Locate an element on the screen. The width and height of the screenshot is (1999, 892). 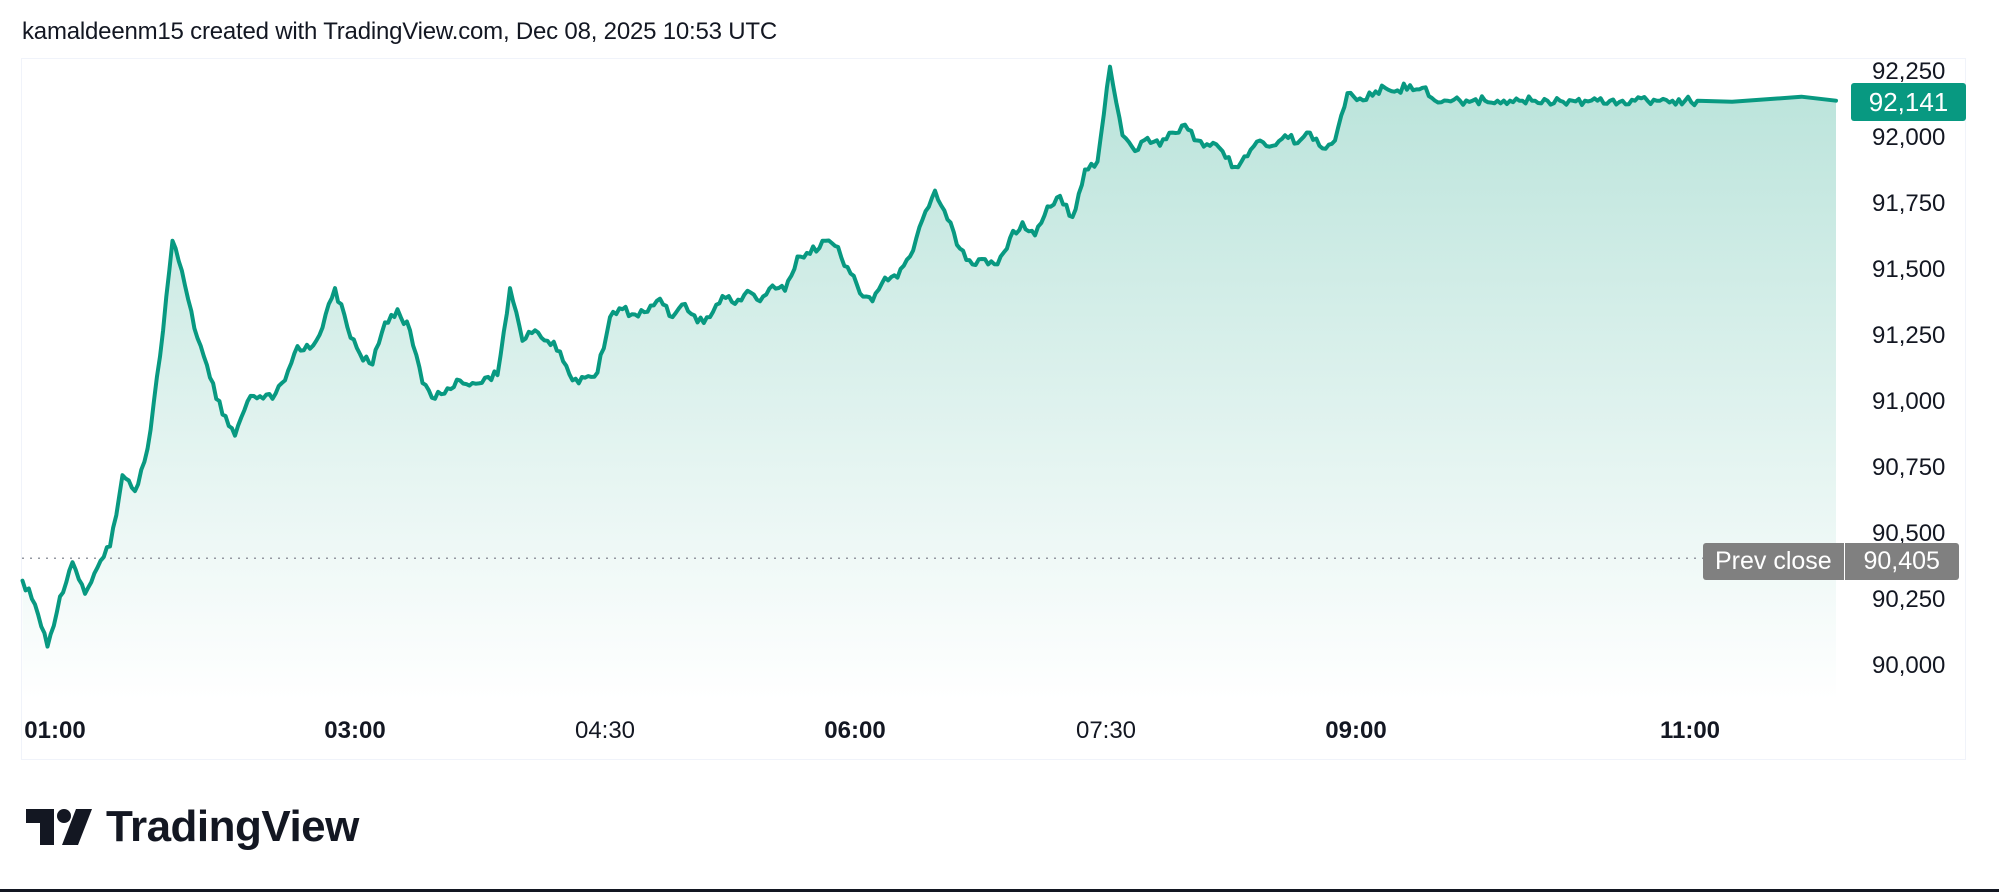
y-axis-label: 90,500 is located at coordinates (1909, 533).